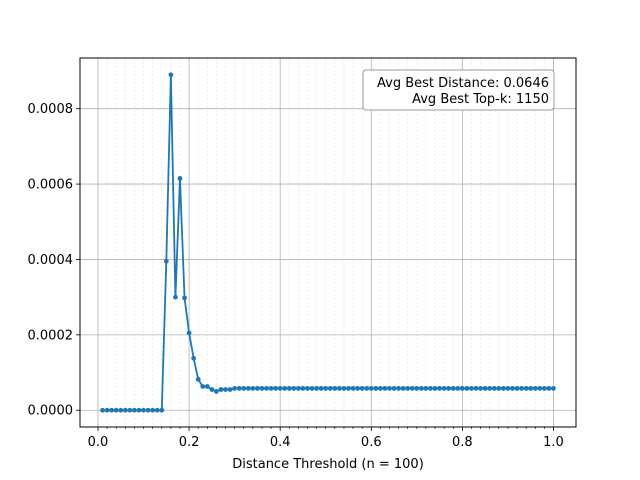 The height and width of the screenshot is (480, 640). What do you see at coordinates (280, 442) in the screenshot?
I see `x-tick-label: 0.4` at bounding box center [280, 442].